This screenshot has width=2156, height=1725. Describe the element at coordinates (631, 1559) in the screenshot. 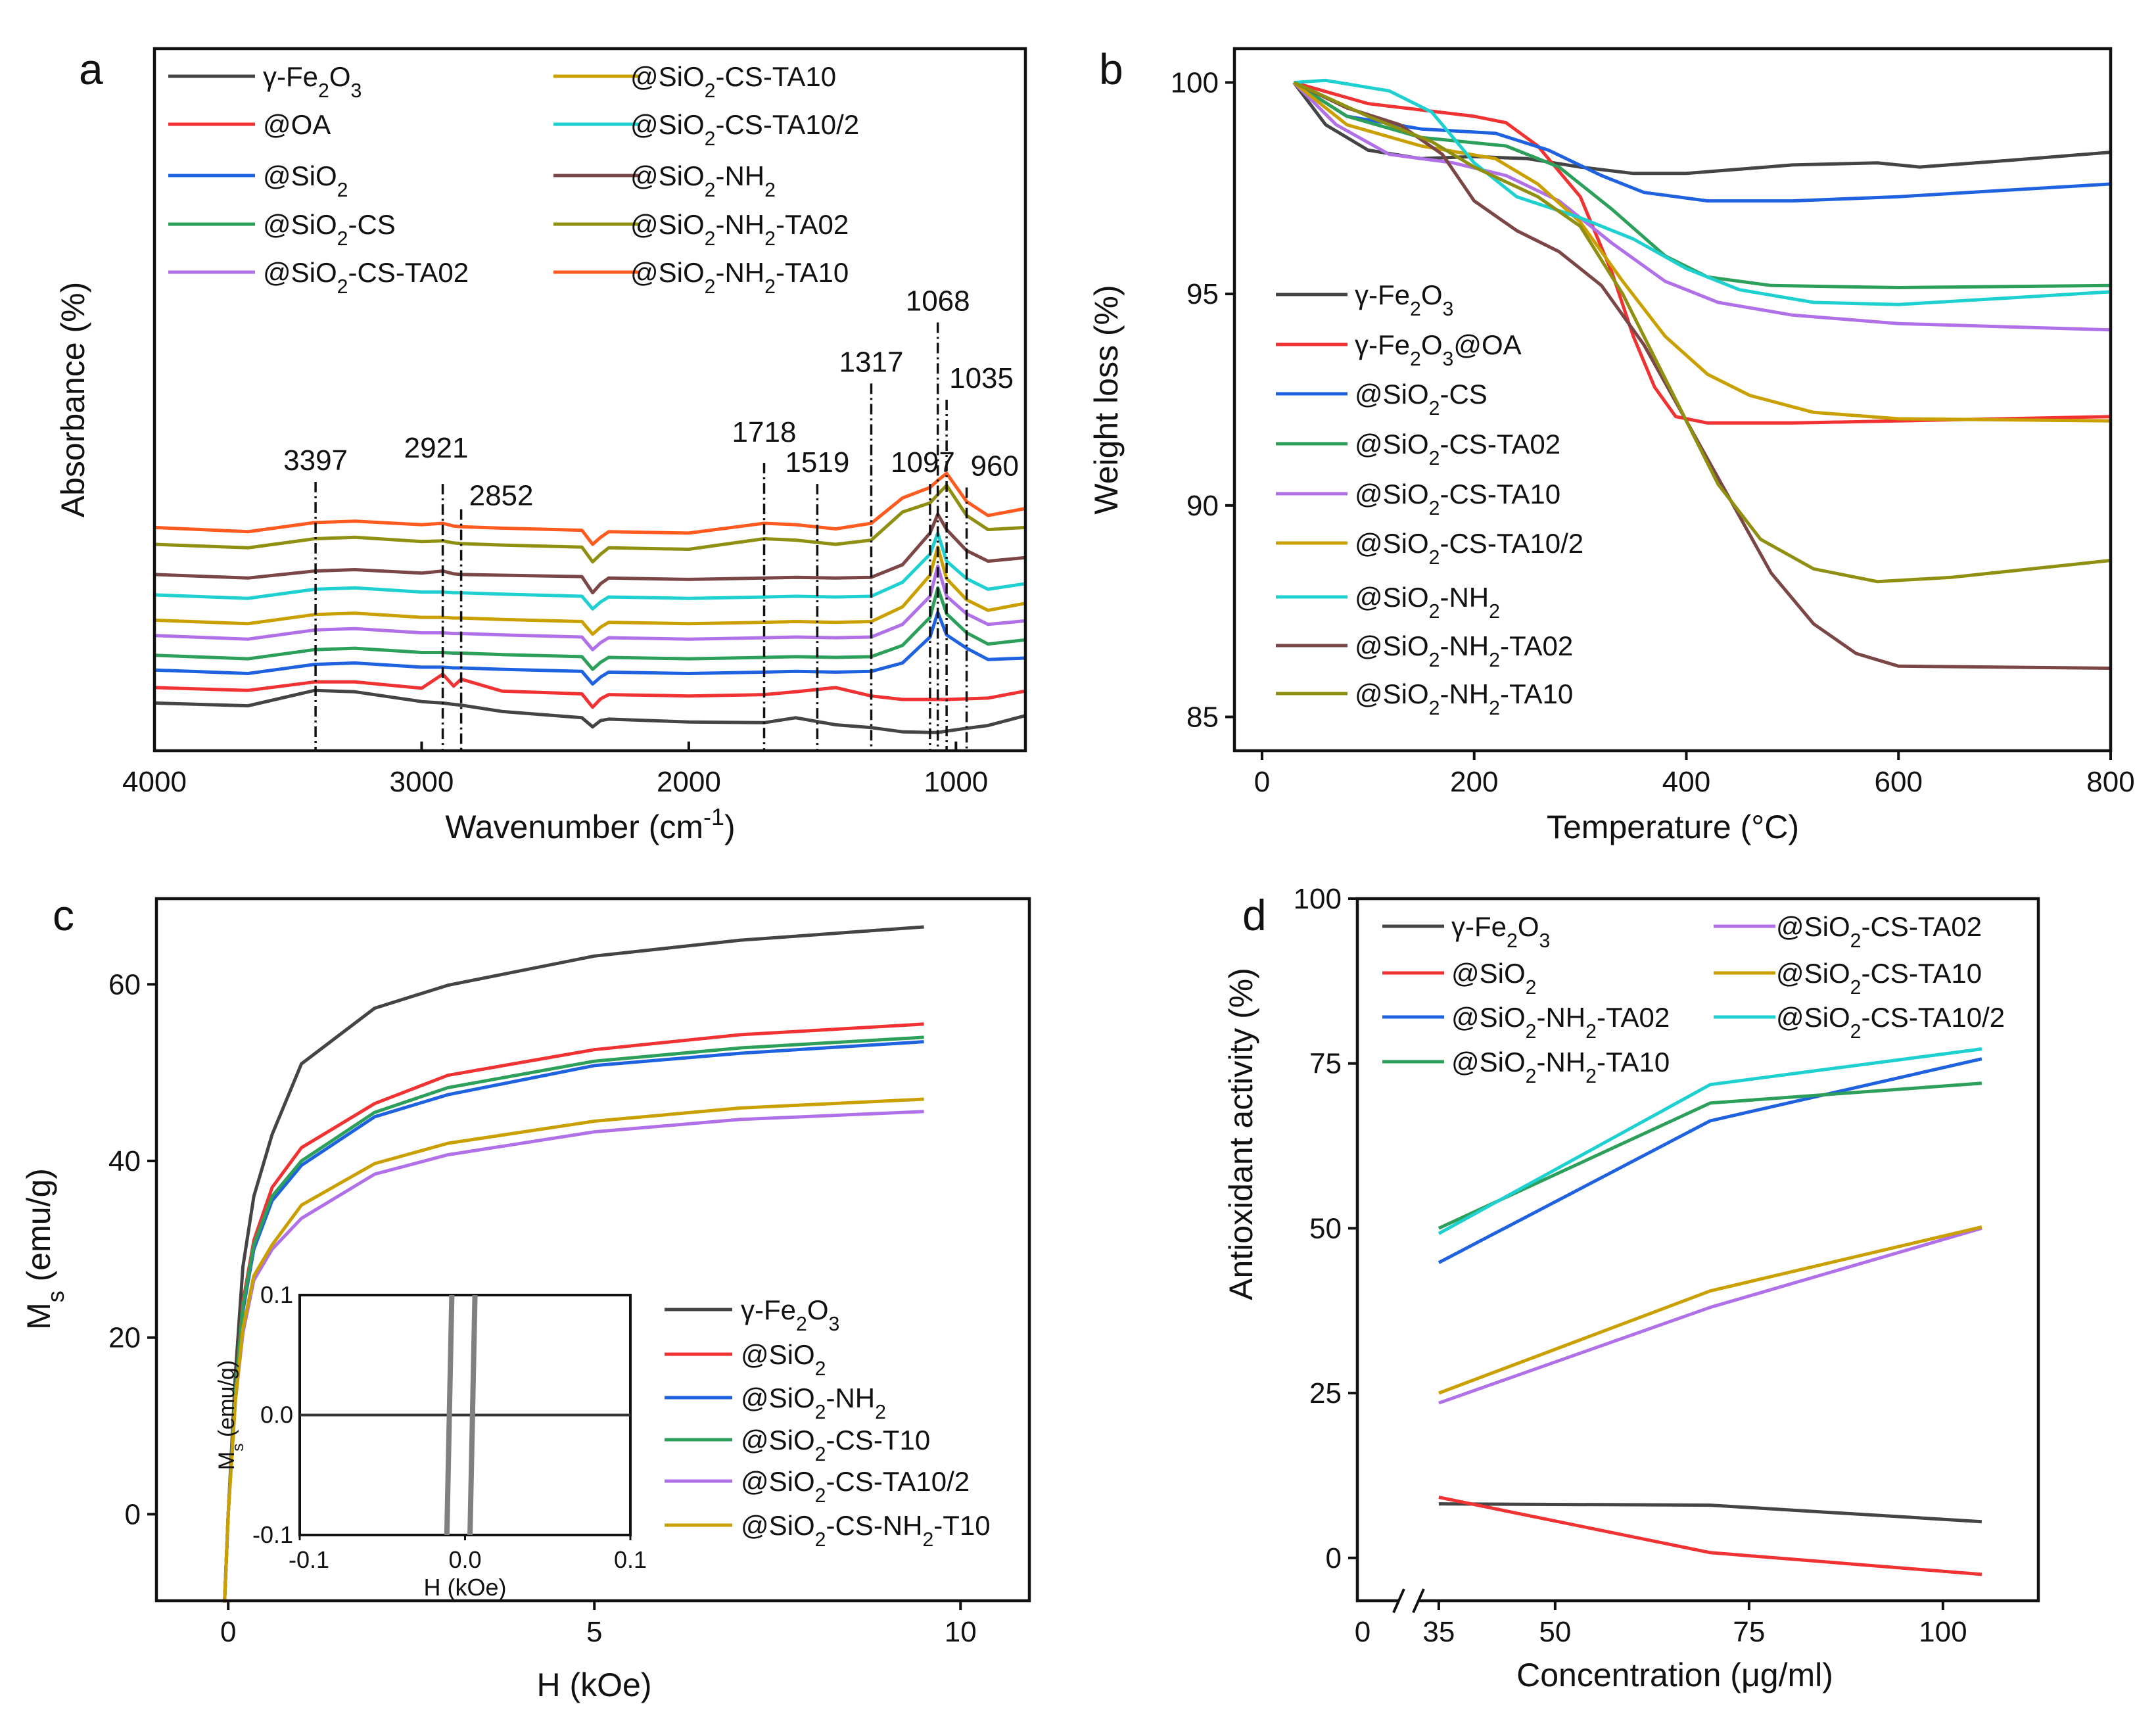

I see `inset-x-tick-label: 0.1` at that location.